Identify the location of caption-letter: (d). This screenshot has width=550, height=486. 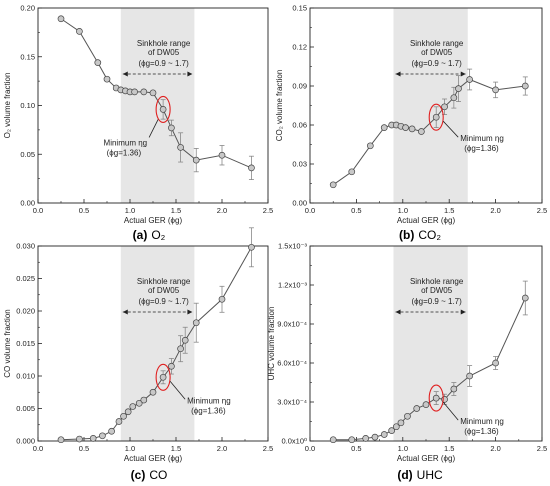
(404, 475).